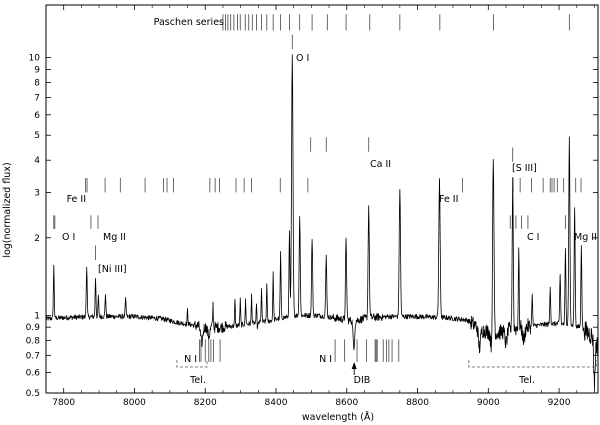  I want to click on label-ca2: Ca II, so click(380, 164).